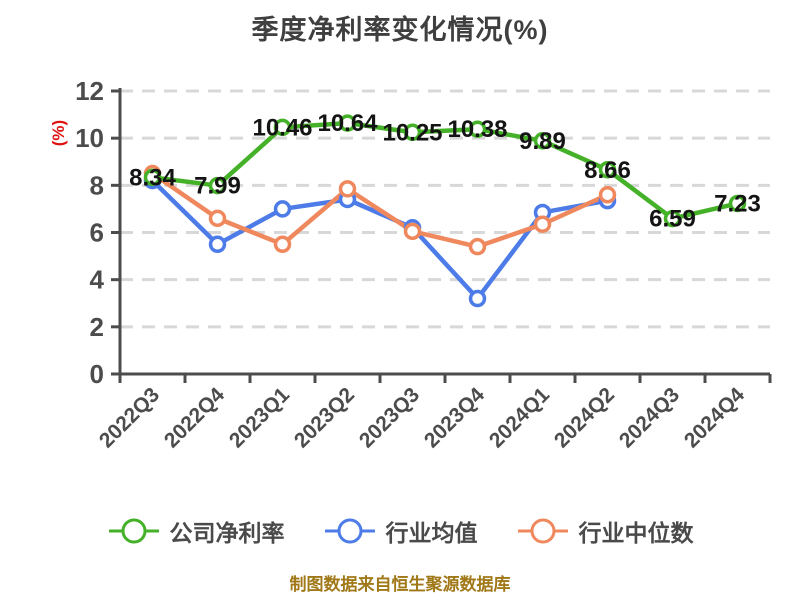 The height and width of the screenshot is (600, 800). I want to click on data-point-label: 8.34, so click(152, 177).